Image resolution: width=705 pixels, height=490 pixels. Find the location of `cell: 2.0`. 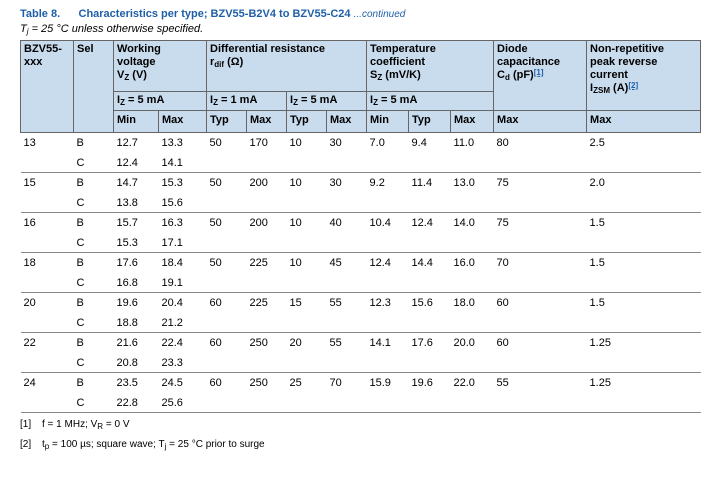

cell: 2.0 is located at coordinates (597, 183).